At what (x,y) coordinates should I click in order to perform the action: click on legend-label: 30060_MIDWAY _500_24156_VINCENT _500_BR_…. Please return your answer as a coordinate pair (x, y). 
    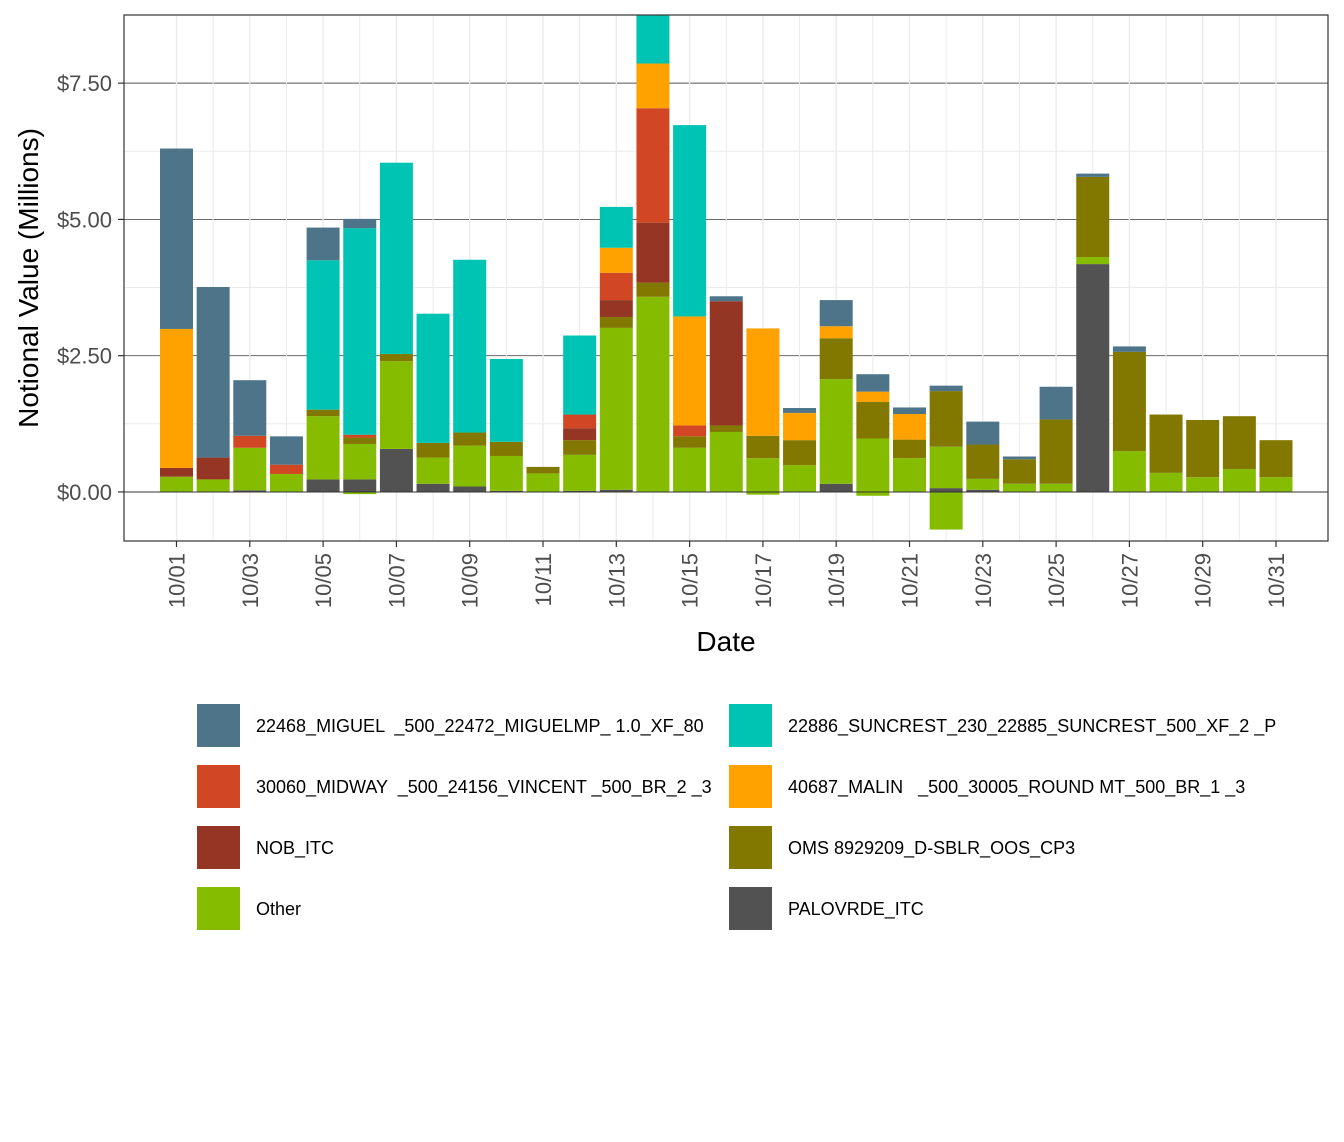
    Looking at the image, I should click on (484, 787).